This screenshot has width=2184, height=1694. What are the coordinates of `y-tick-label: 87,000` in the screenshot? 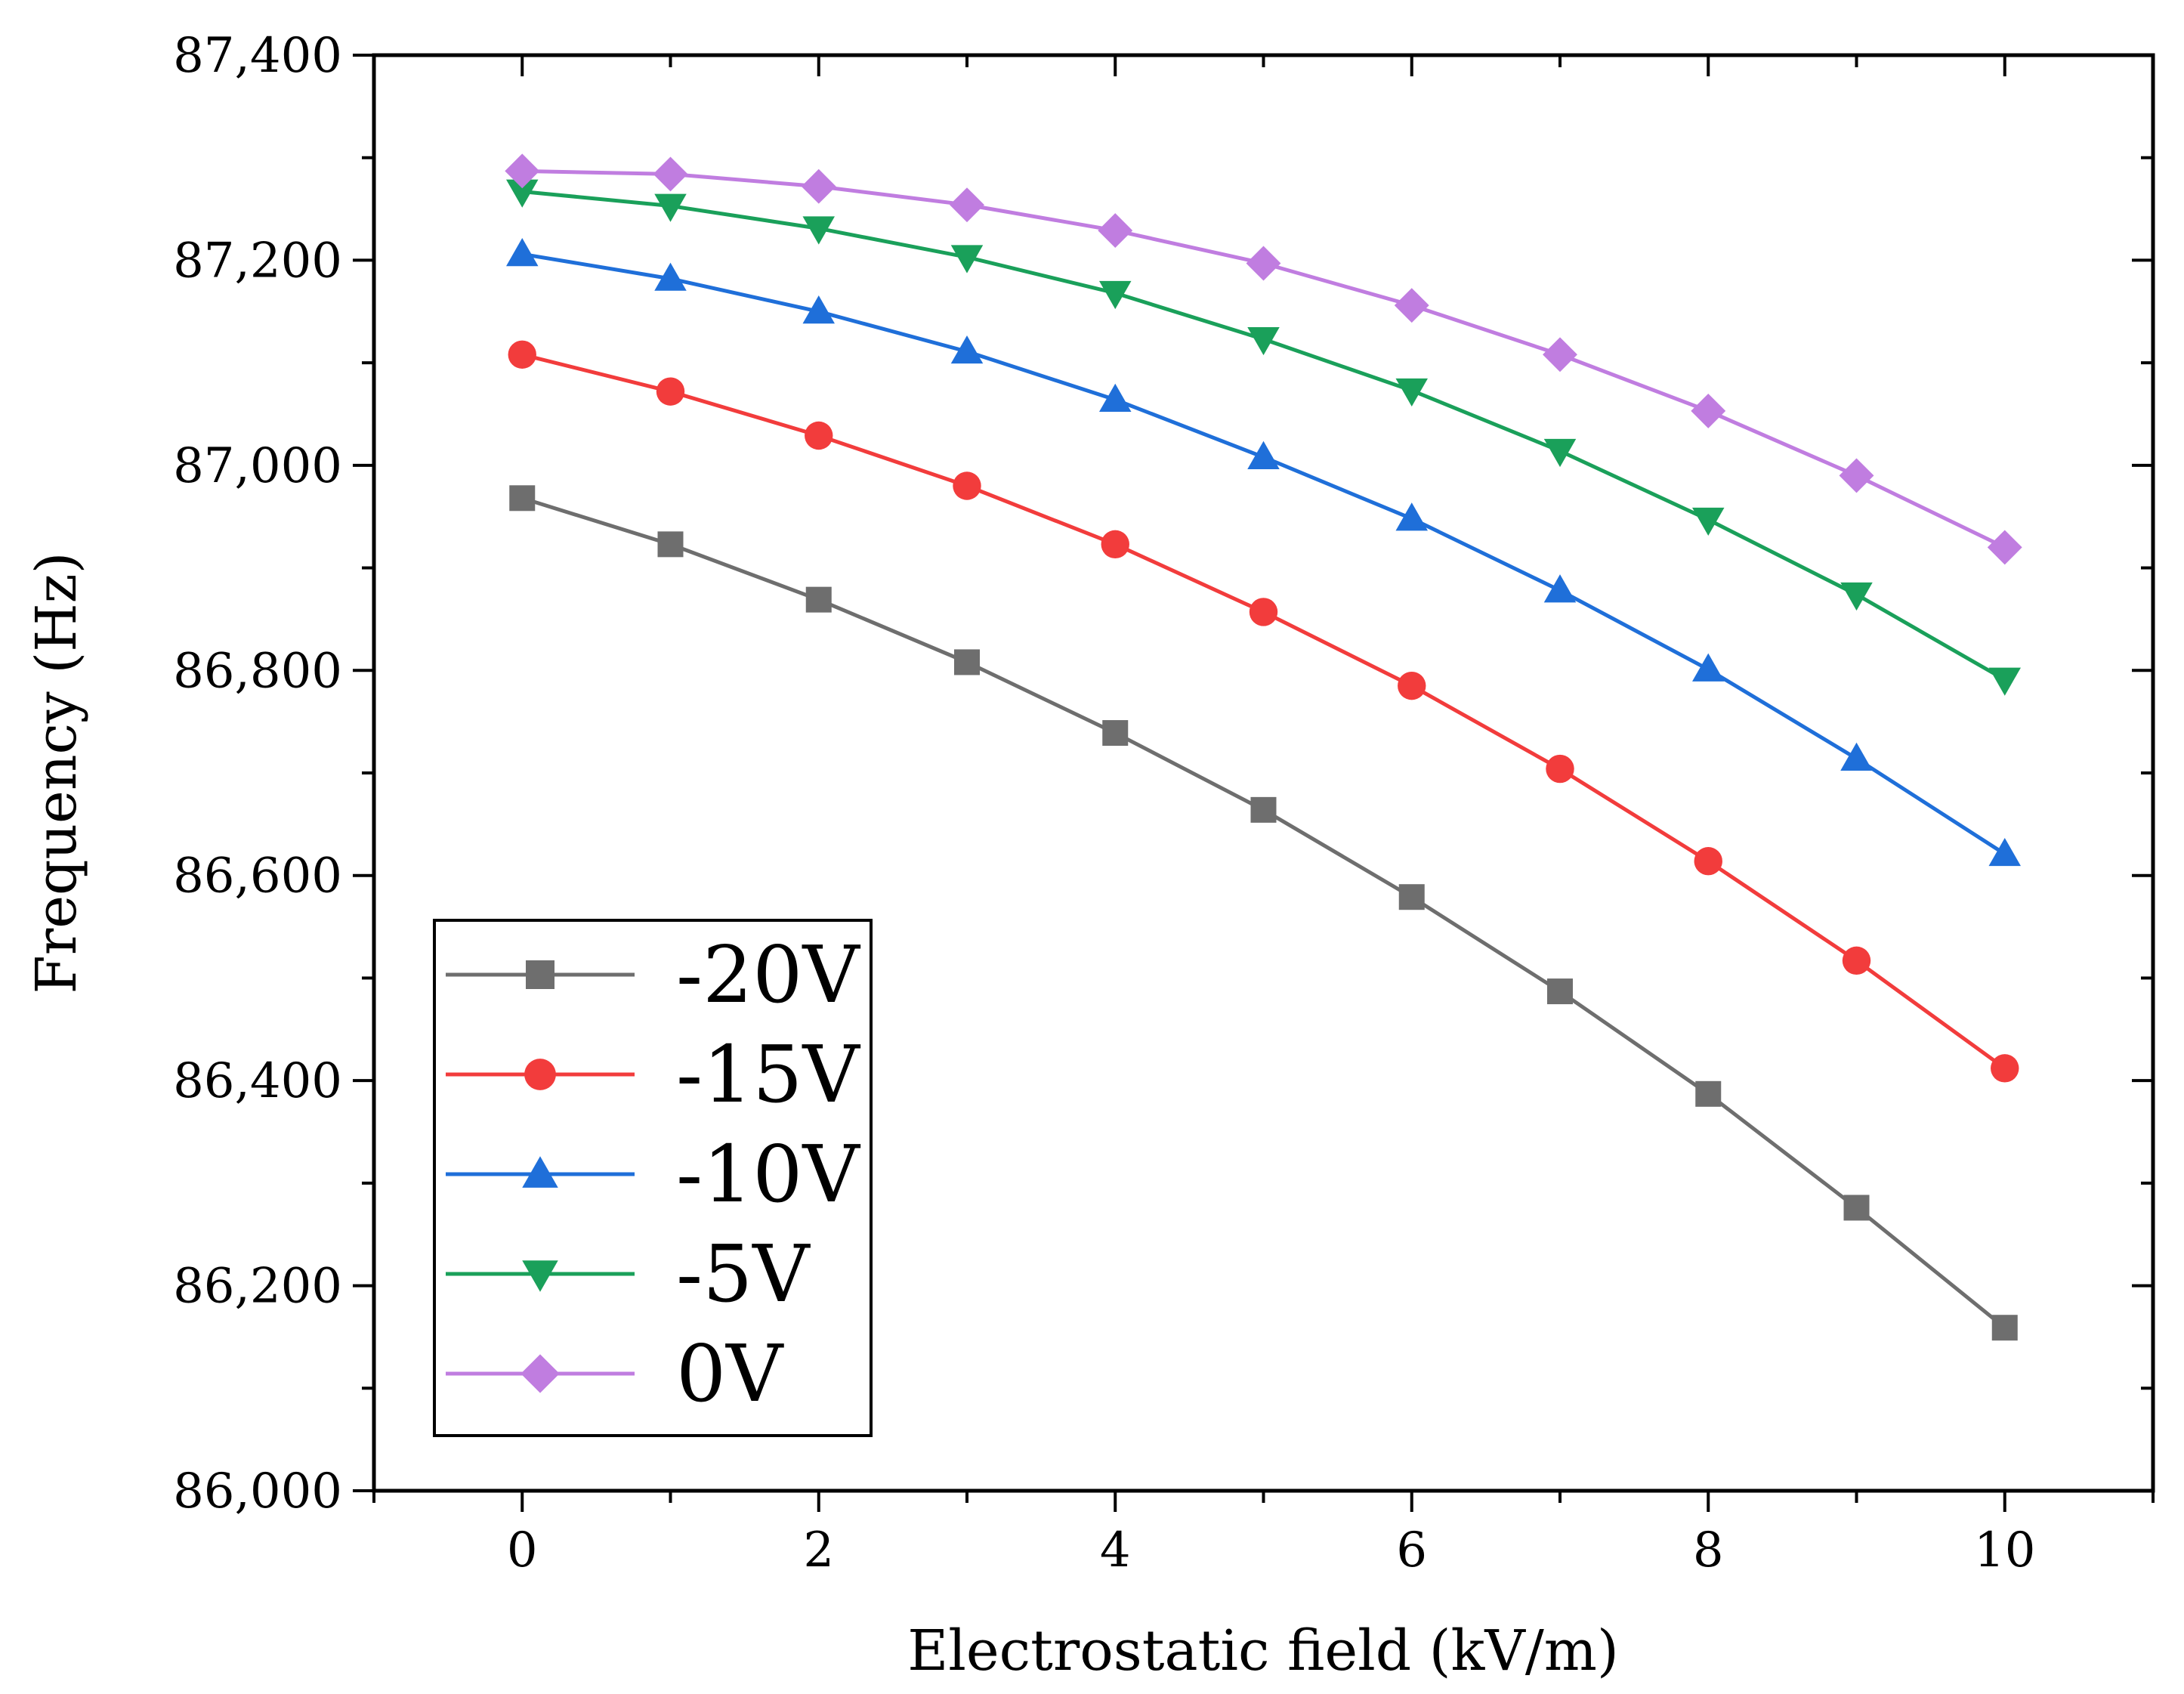 It's located at (257, 466).